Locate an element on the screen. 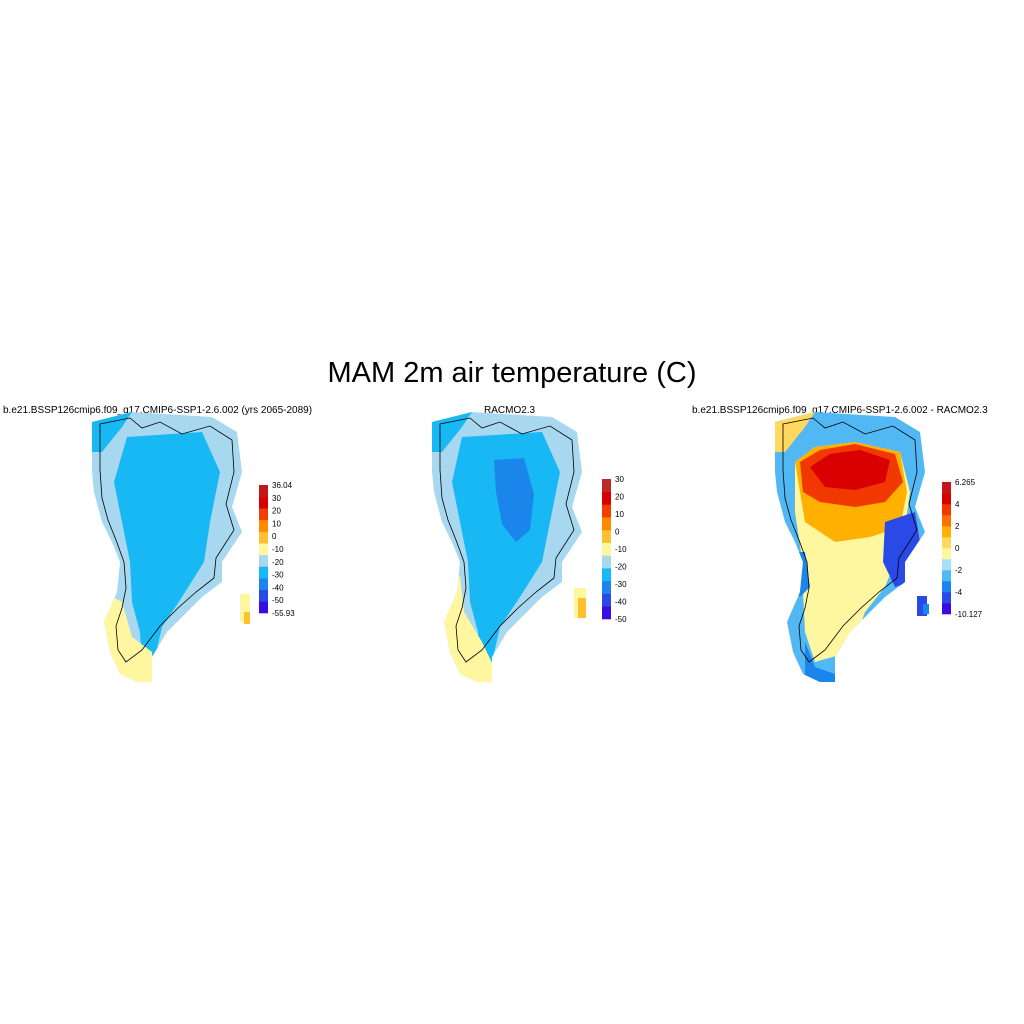  map-obs is located at coordinates (509, 547).